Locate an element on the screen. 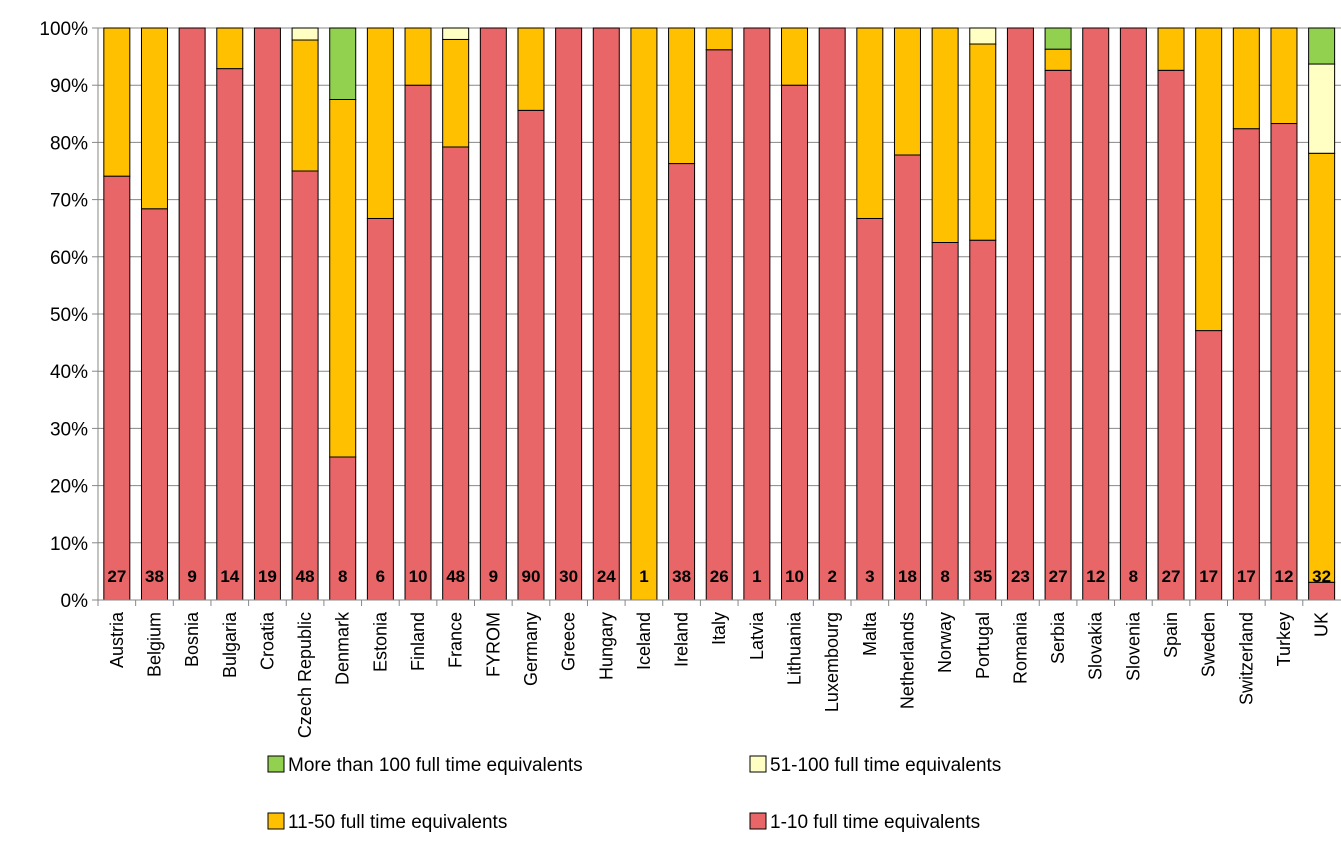 This screenshot has width=1341, height=852. count-label-belgium: 38 is located at coordinates (154, 576).